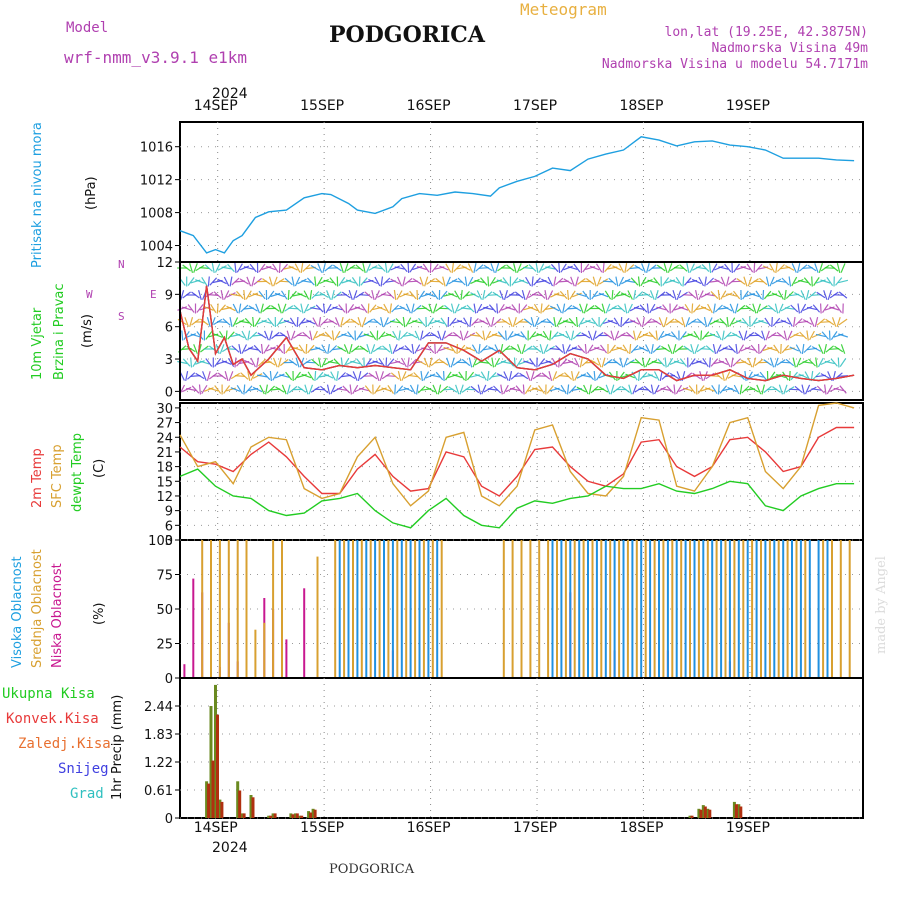 This screenshot has height=900, width=900. I want to click on day-label-bottom: 14SEP, so click(215, 828).